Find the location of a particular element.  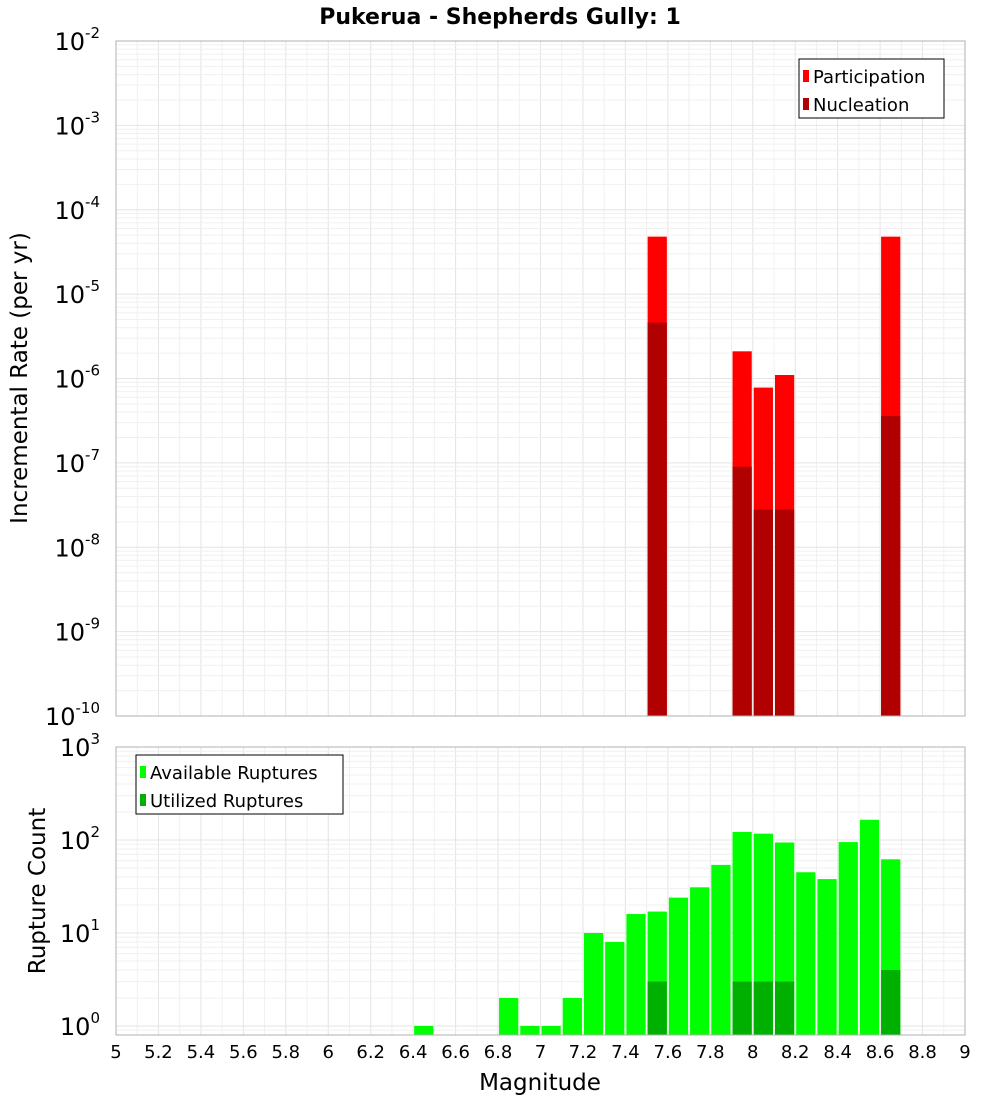

x-axis-label: Magnitude is located at coordinates (540, 1083).